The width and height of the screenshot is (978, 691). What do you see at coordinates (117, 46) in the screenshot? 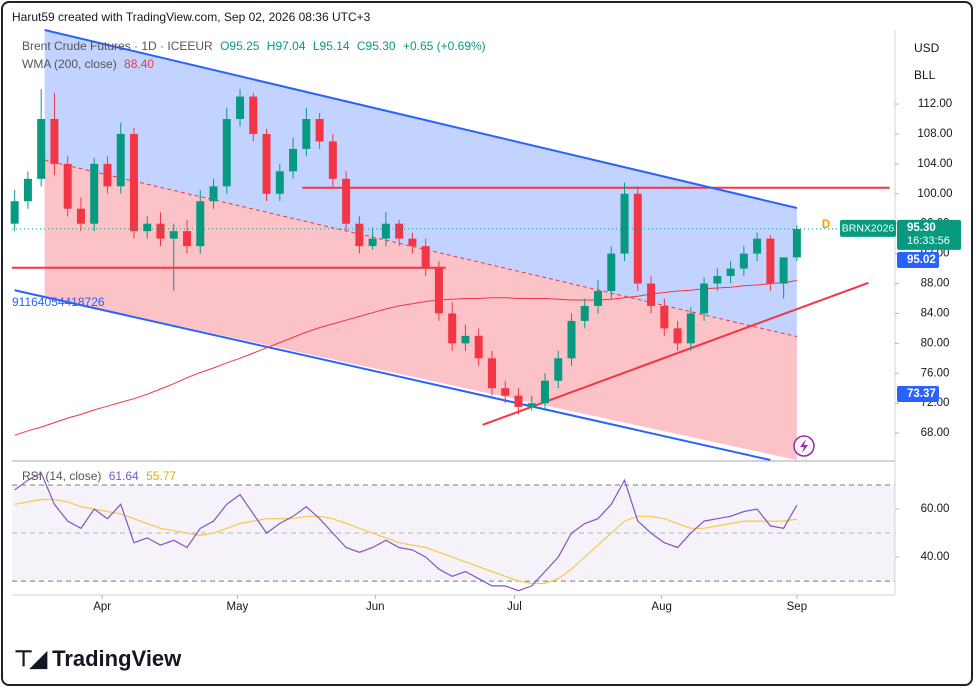
I see `symbol: Brent Crude Futures · 1D · ICEEUR` at bounding box center [117, 46].